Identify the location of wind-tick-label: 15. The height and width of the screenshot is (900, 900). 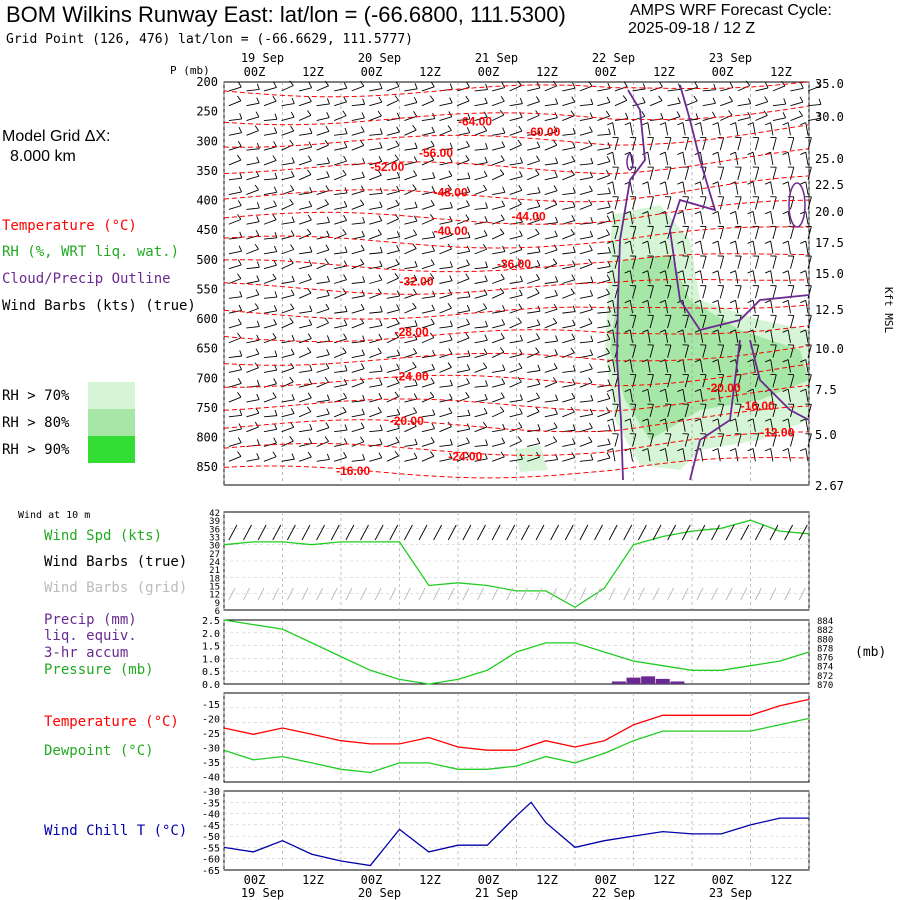
(214, 588).